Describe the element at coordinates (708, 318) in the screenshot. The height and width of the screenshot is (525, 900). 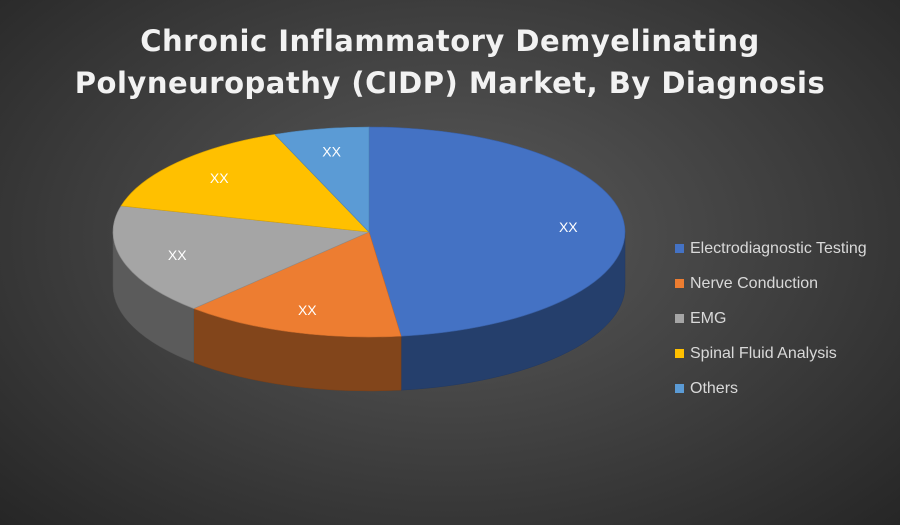
I see `legend-label: EMG` at that location.